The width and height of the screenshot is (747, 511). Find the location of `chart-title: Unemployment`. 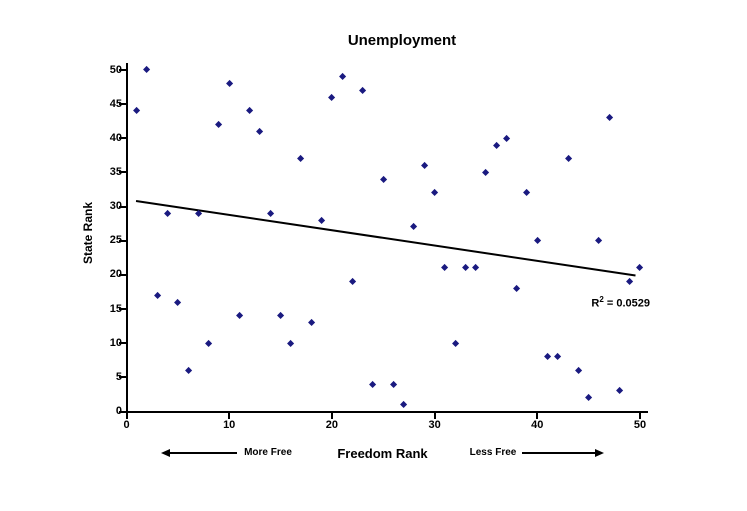

chart-title: Unemployment is located at coordinates (402, 40).